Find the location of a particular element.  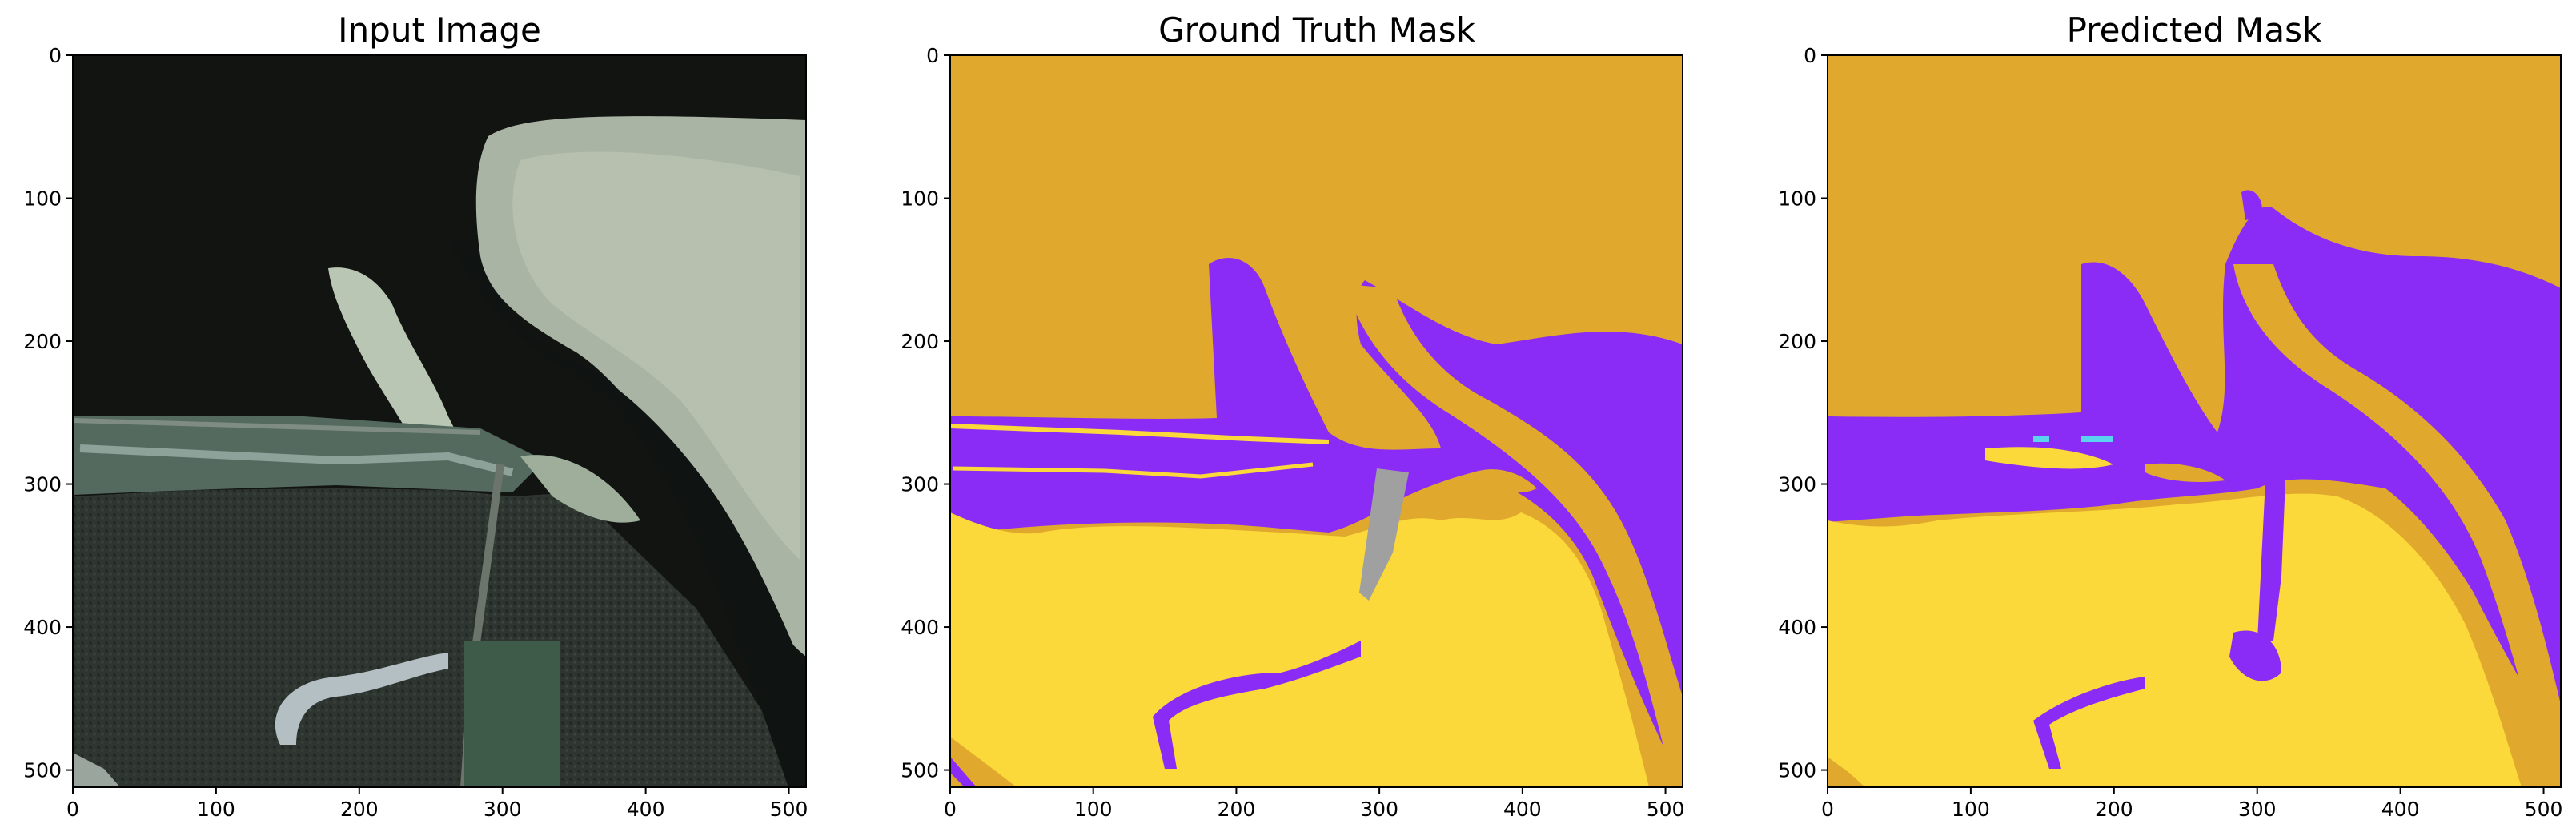

panel-title: Predicted Mask is located at coordinates (2194, 30).